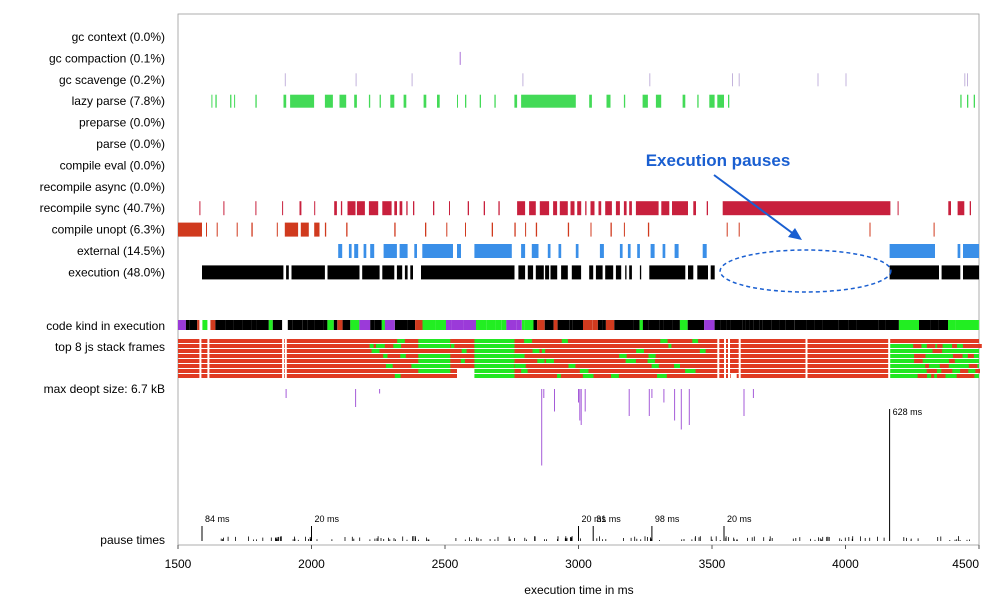 The height and width of the screenshot is (600, 1000). I want to click on code-kind-gap, so click(286, 325).